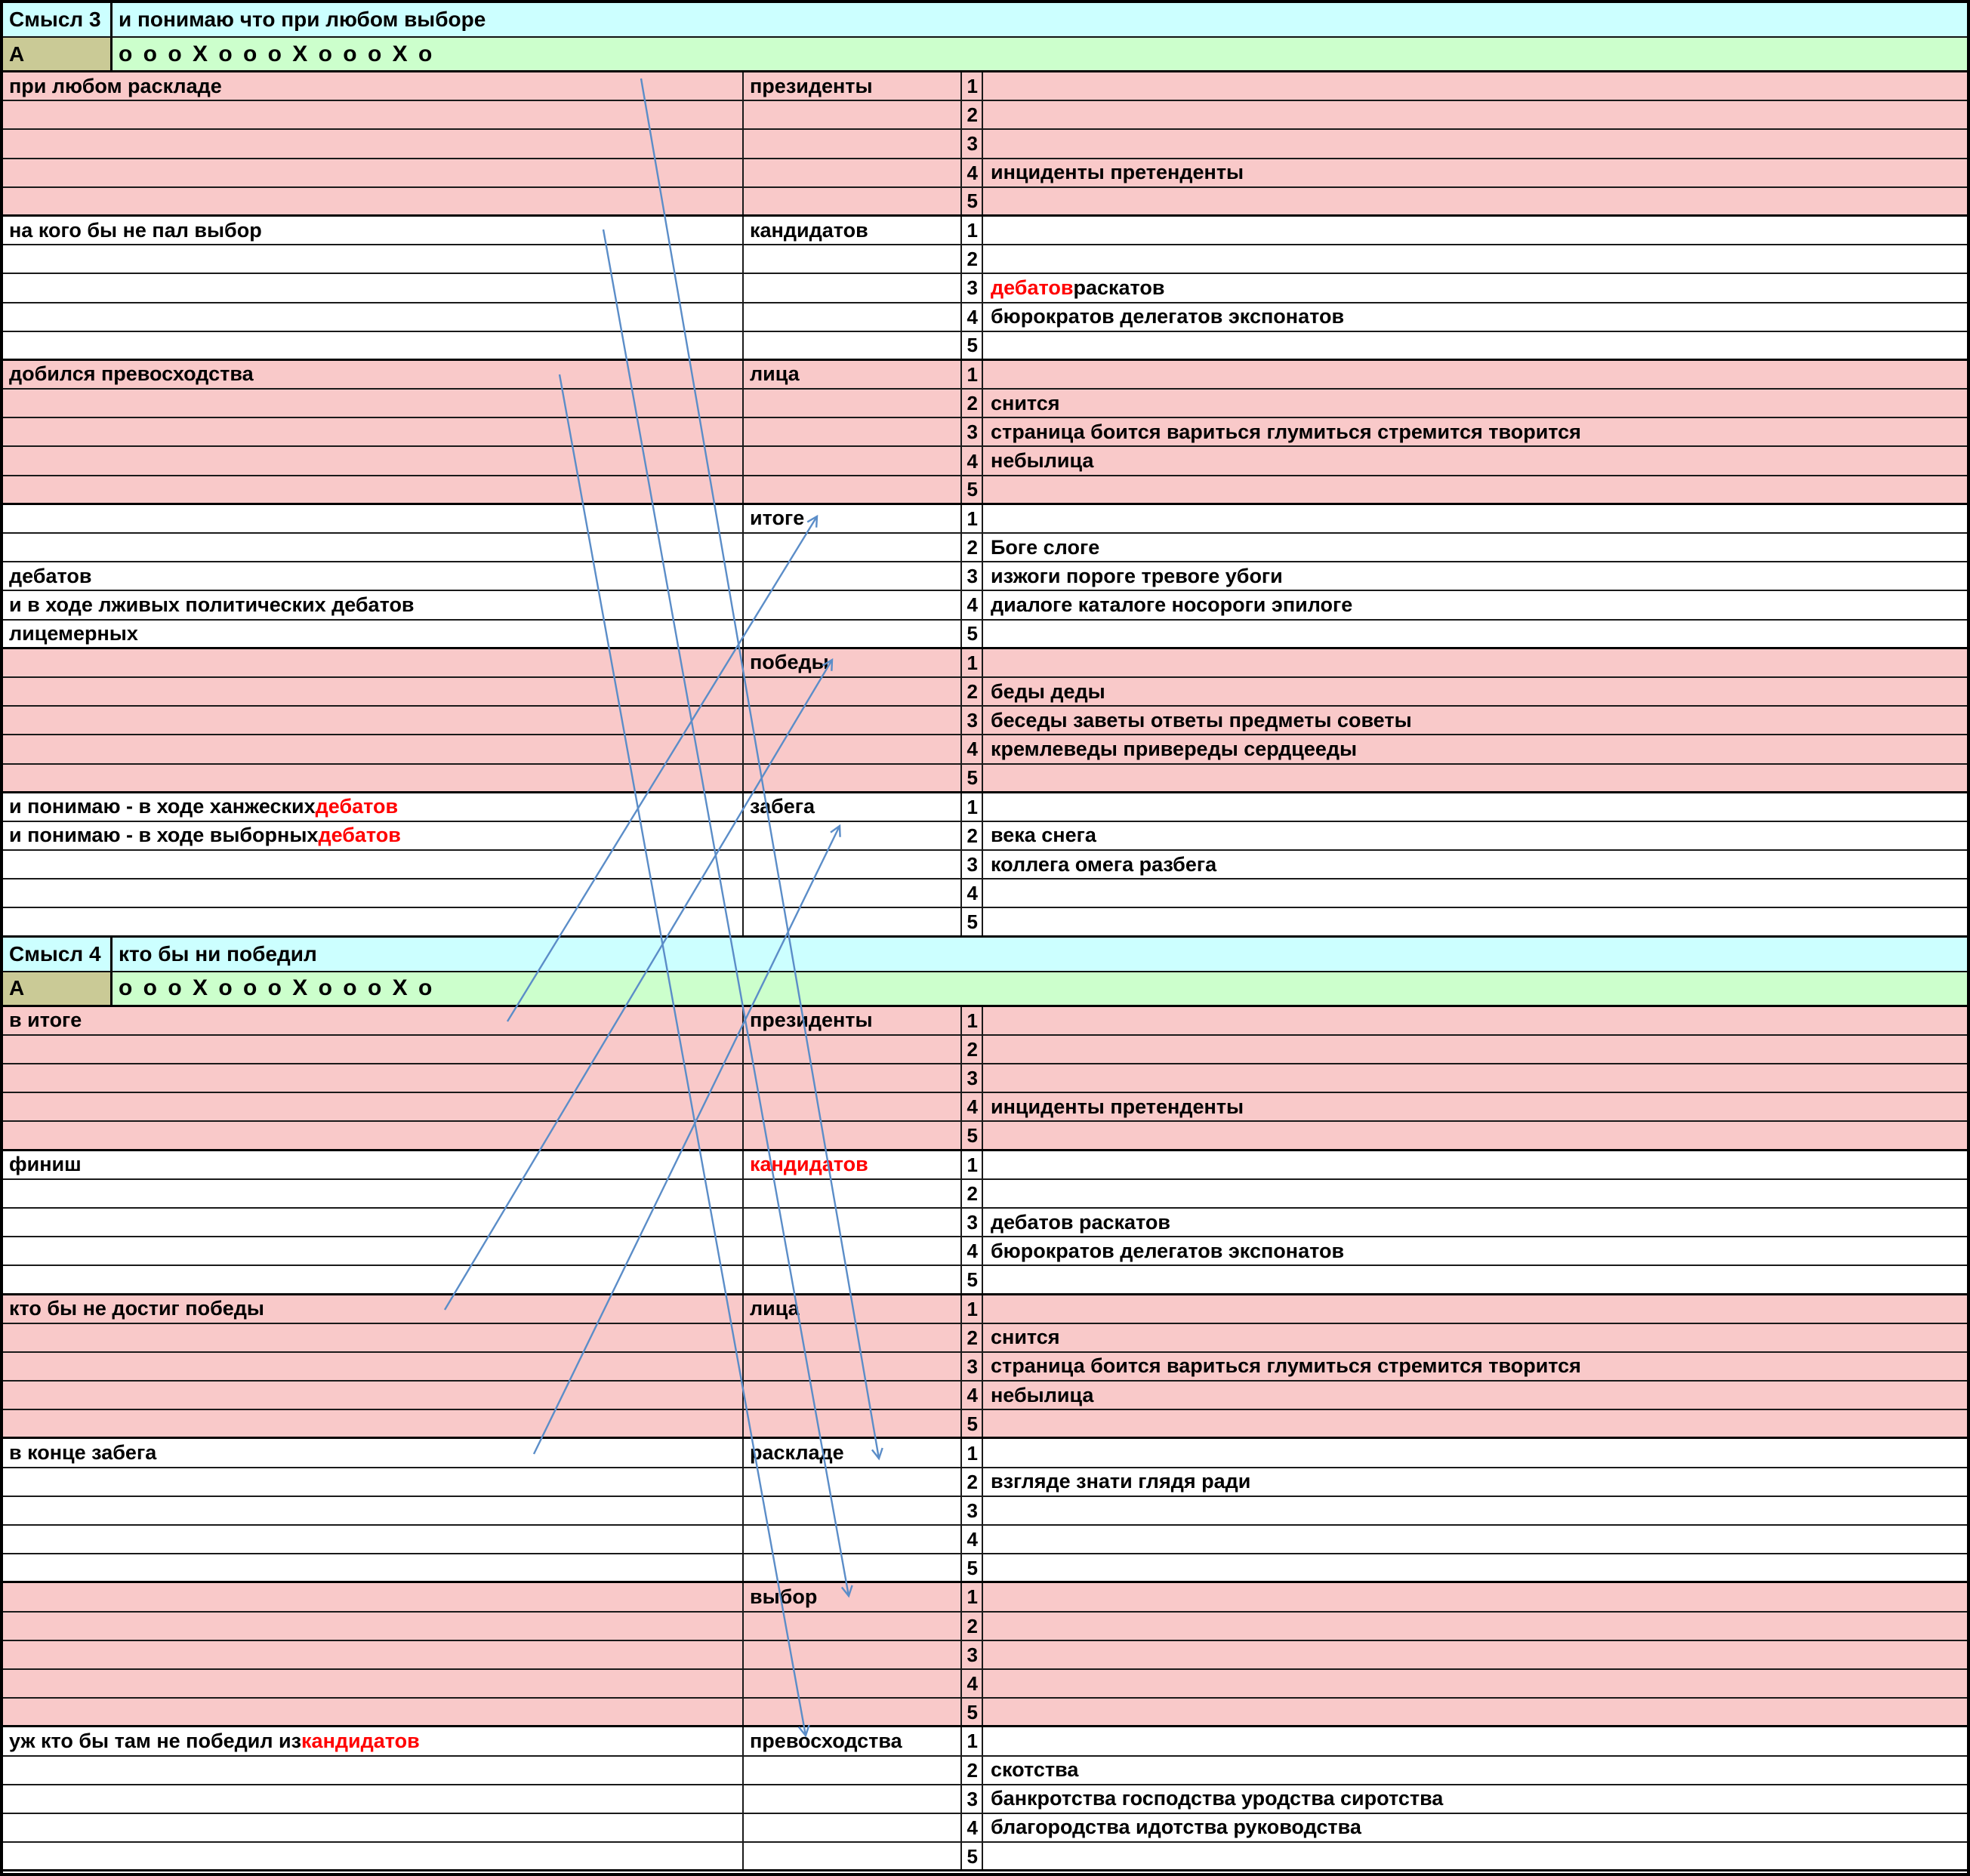 This screenshot has height=1876, width=1970. Describe the element at coordinates (1475, 576) in the screenshot. I see `rhymes-cell: изжоги пороге тревоге убоги` at that location.